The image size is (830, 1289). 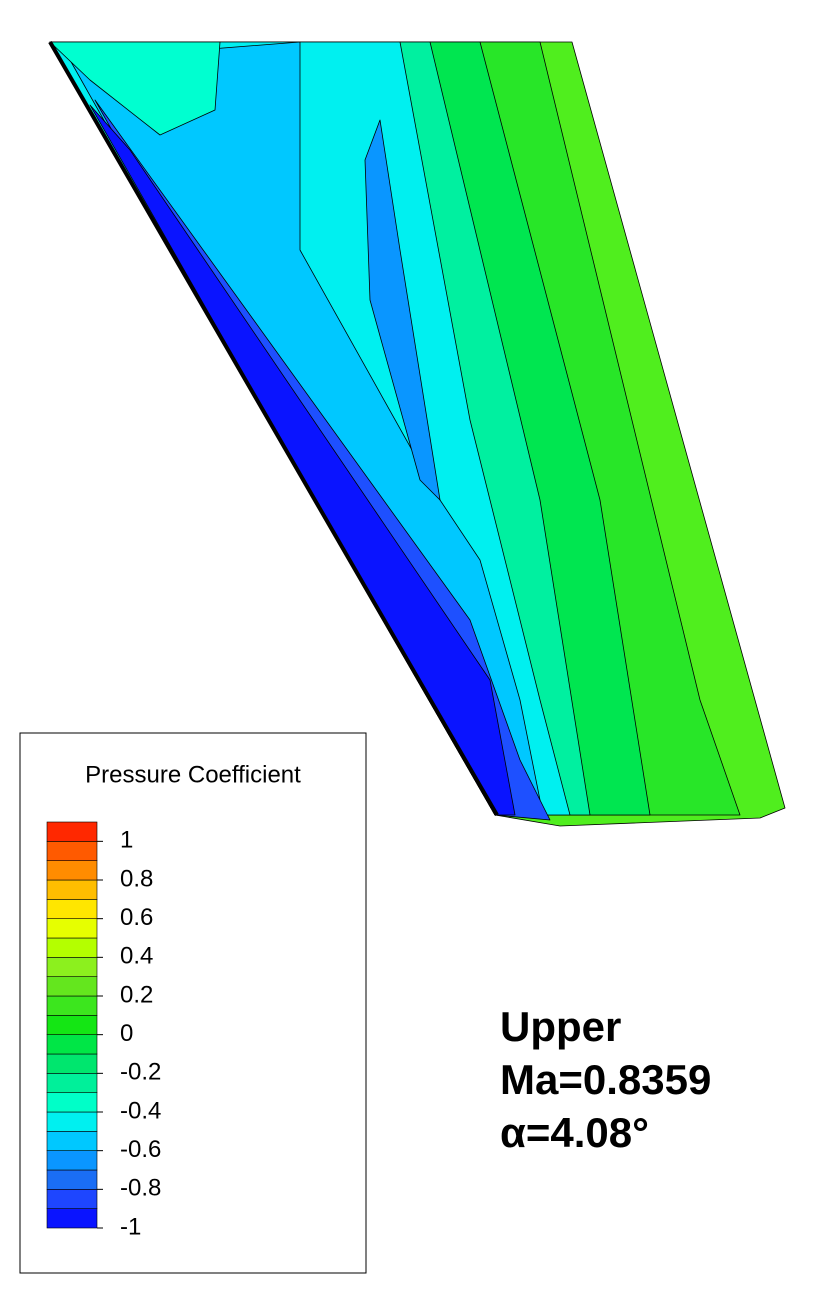 I want to click on annotation: Upper, so click(x=560, y=1026).